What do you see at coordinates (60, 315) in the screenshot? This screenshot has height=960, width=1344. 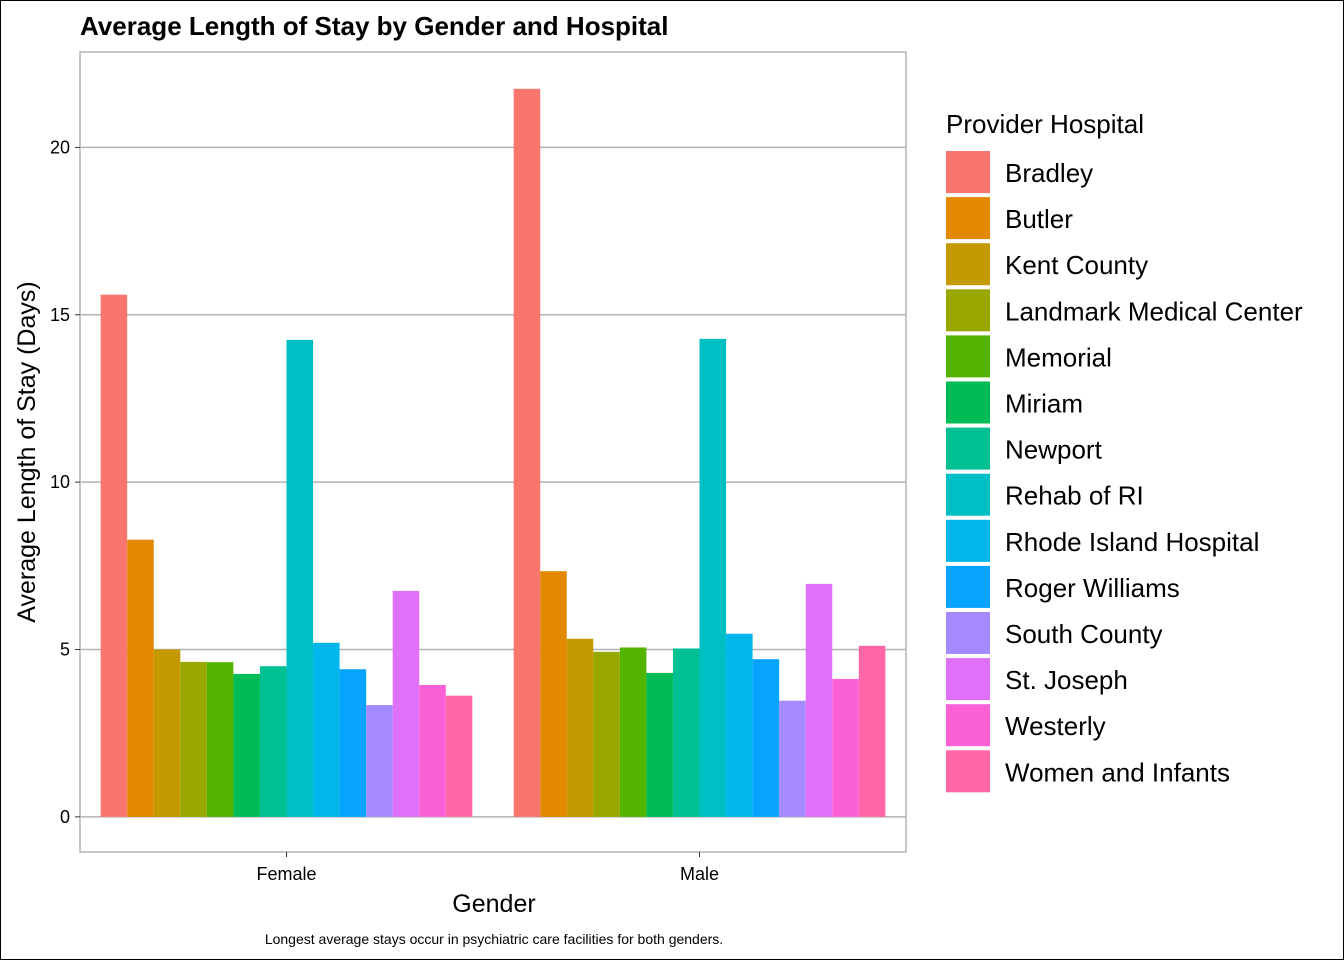 I see `y-tick-label-3: 15` at bounding box center [60, 315].